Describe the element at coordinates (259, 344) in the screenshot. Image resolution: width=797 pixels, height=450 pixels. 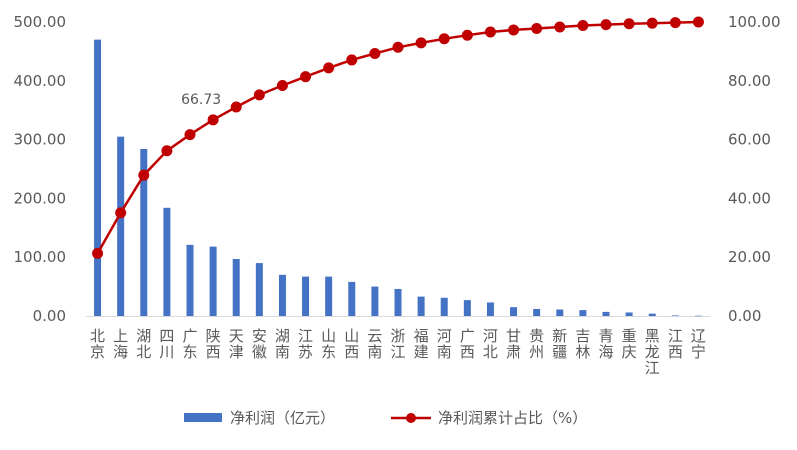
I see `x-tick-label: 安徽` at that location.